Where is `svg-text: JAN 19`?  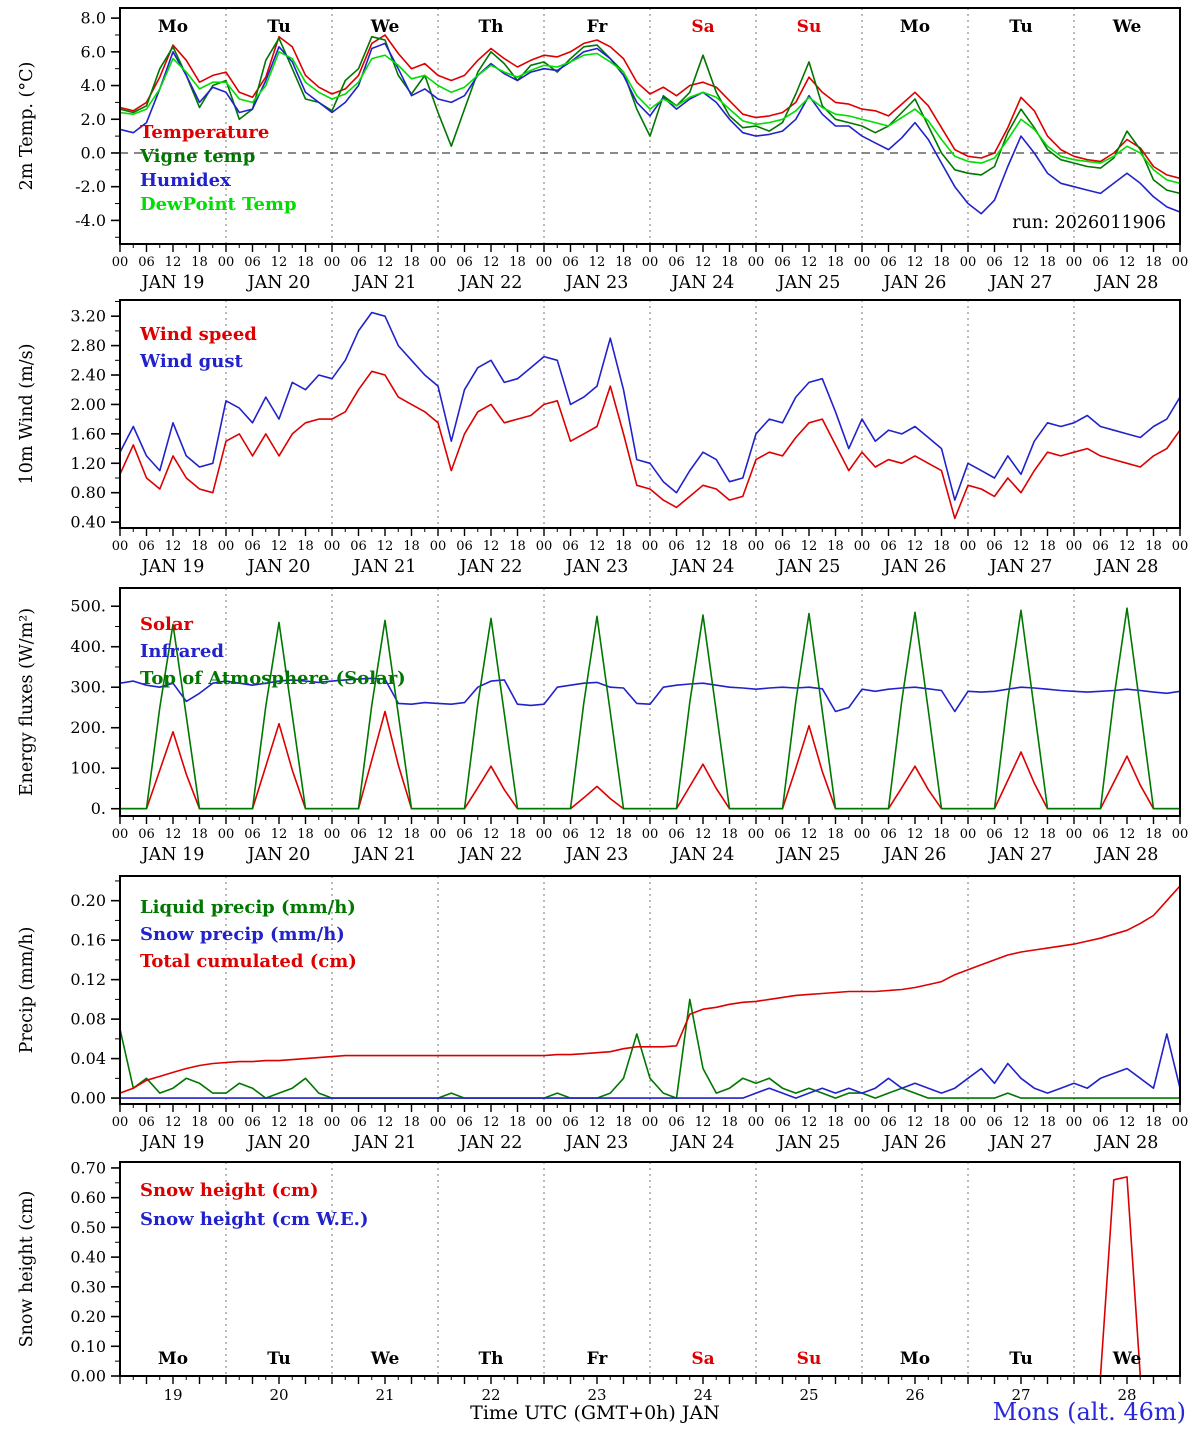 svg-text: JAN 19 is located at coordinates (172, 1143).